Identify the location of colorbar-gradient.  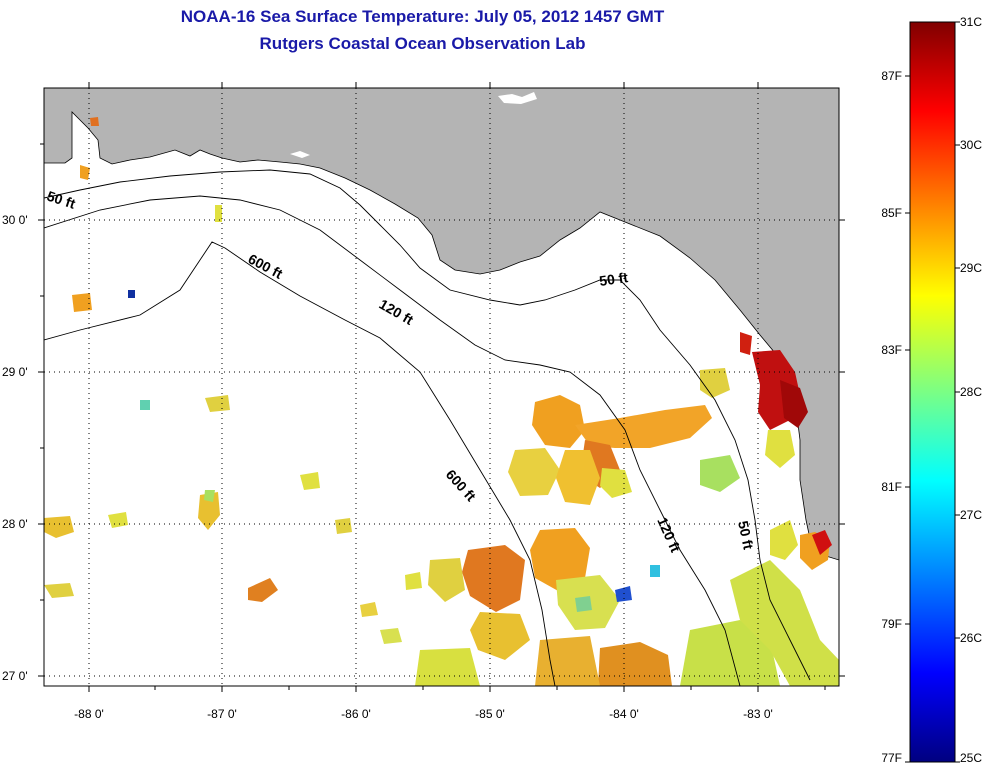
(932, 392).